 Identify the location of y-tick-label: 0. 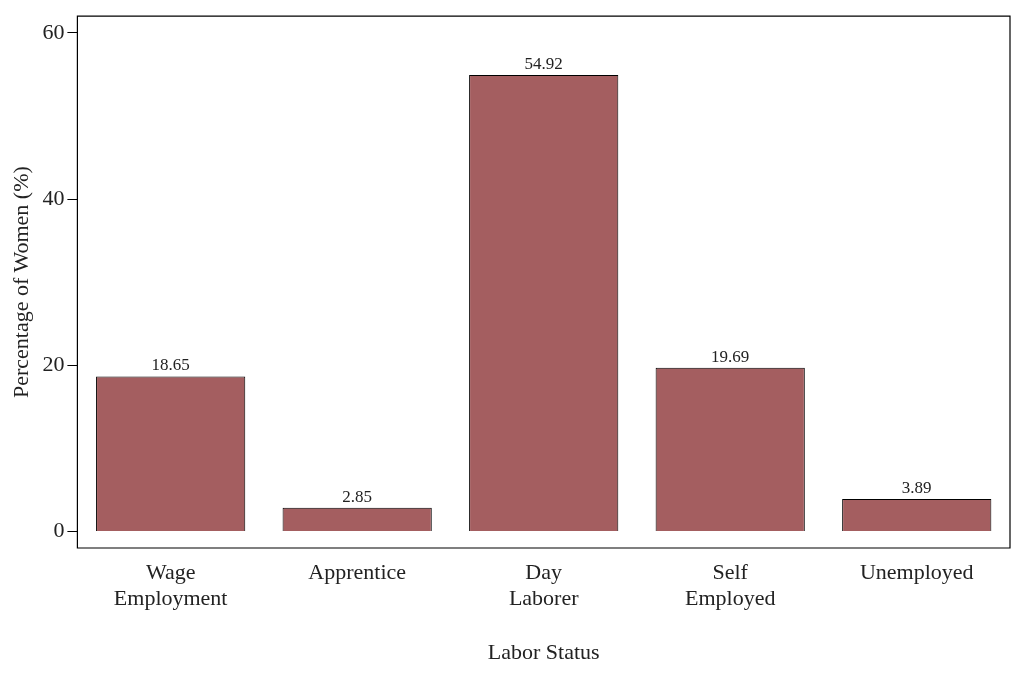
(59, 530).